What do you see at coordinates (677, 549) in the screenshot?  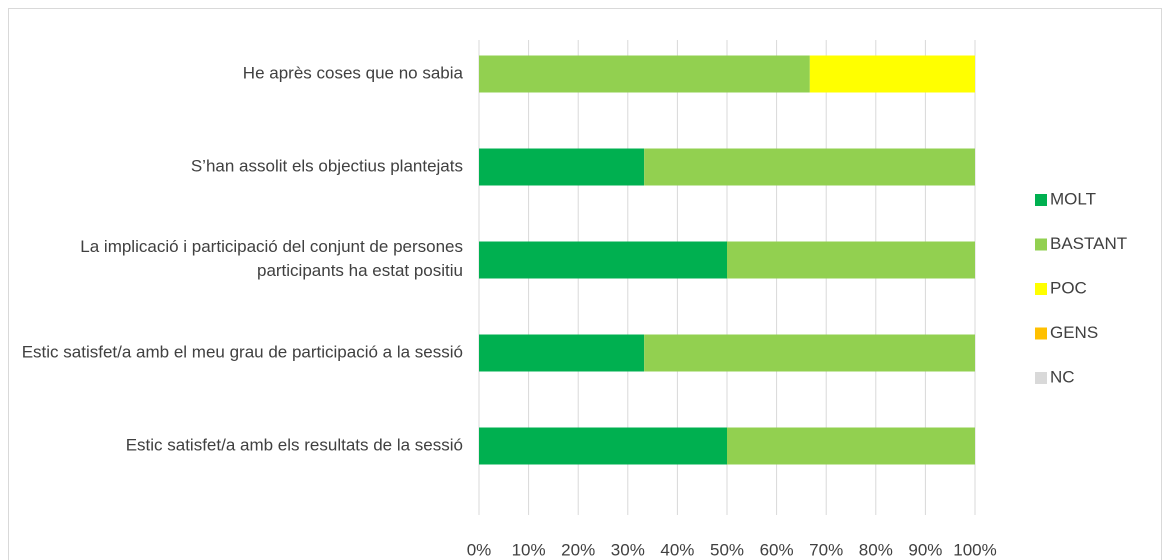 I see `x-tick-label: 40%` at bounding box center [677, 549].